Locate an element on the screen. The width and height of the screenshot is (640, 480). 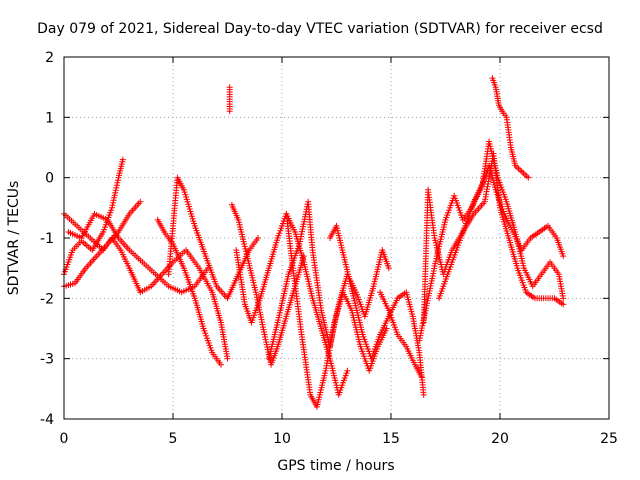
x-tick-label: 10 is located at coordinates (282, 439).